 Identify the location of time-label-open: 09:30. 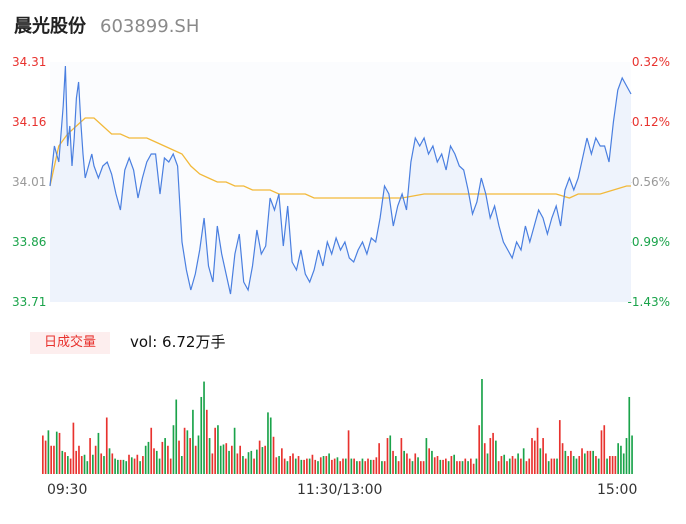
(67, 490).